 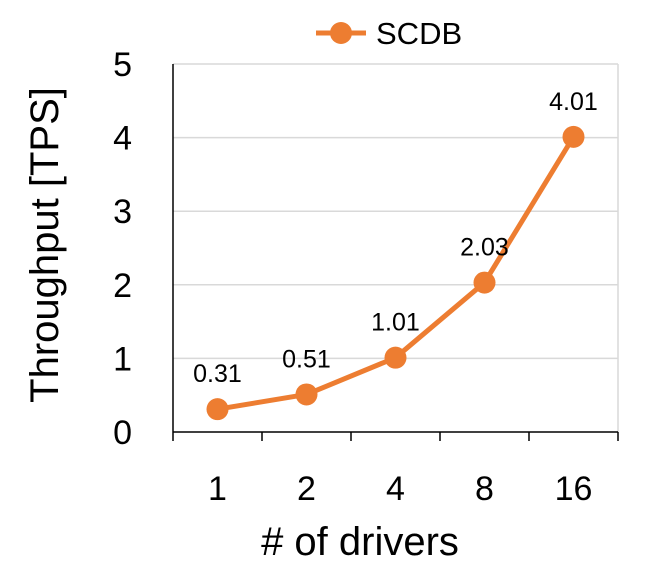 I want to click on y-tick-label-3: 3, so click(x=122, y=212).